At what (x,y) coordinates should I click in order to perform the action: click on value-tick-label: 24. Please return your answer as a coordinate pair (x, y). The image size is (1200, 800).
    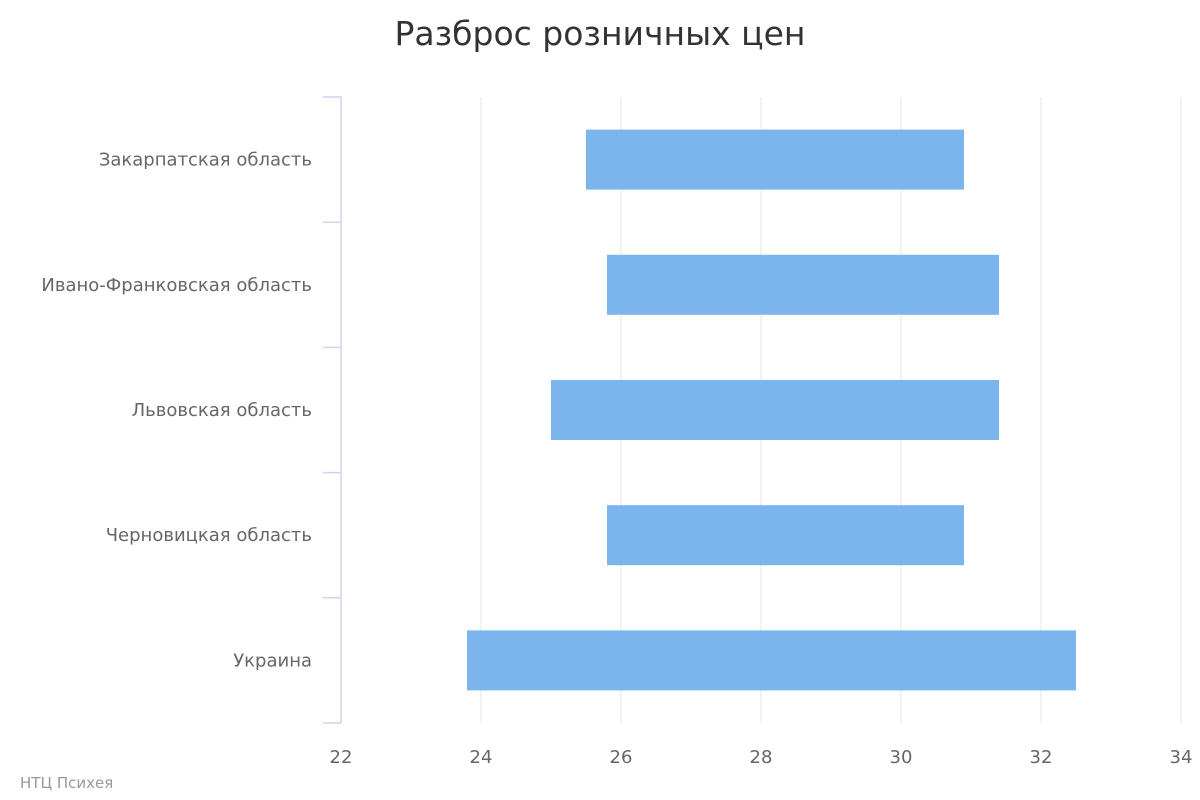
    Looking at the image, I should click on (481, 757).